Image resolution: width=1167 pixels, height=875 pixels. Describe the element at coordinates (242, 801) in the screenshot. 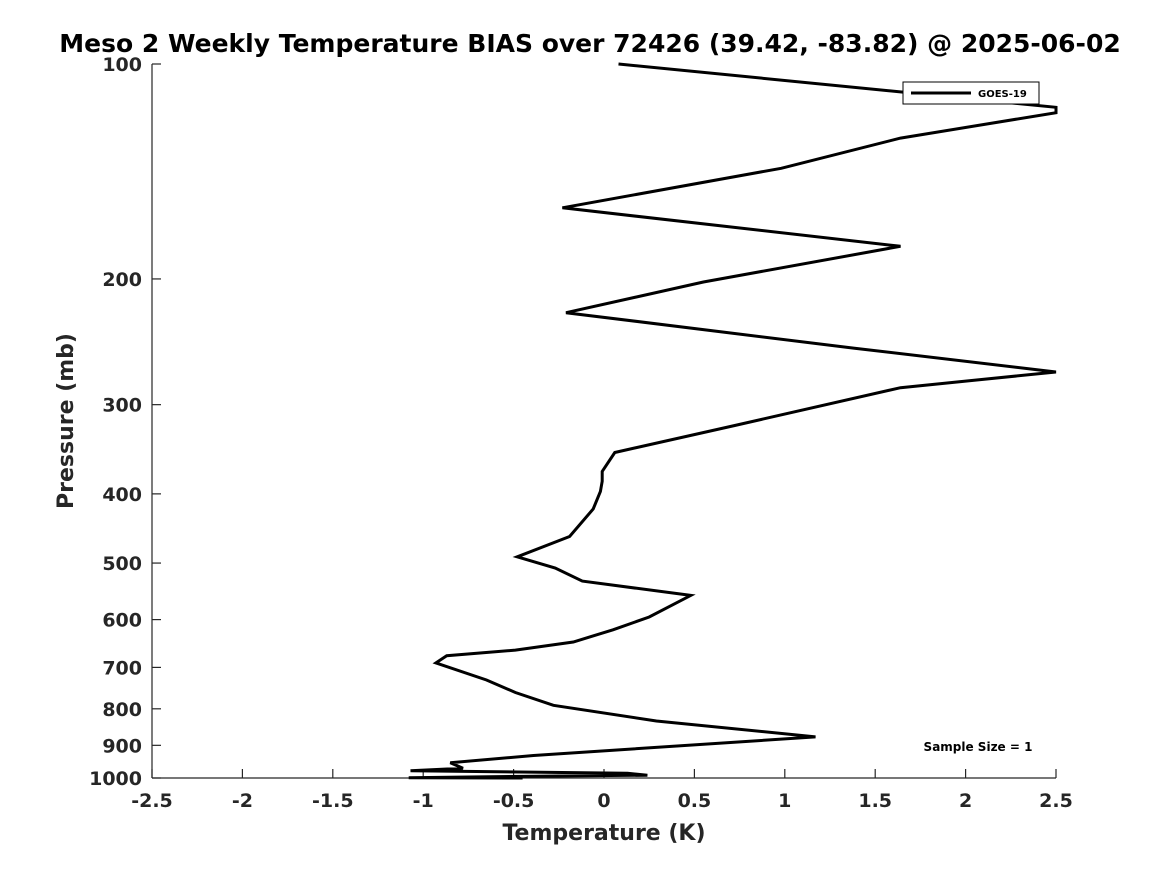

I see `x-tick-label: -2` at that location.